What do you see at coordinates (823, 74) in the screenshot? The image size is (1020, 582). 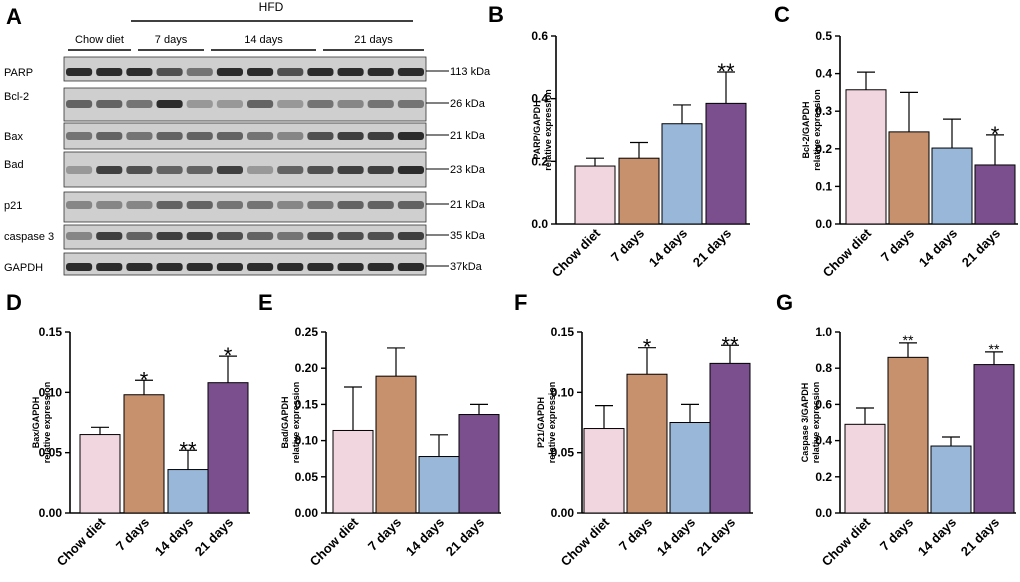 I see `y-tick-label: 0.4` at bounding box center [823, 74].